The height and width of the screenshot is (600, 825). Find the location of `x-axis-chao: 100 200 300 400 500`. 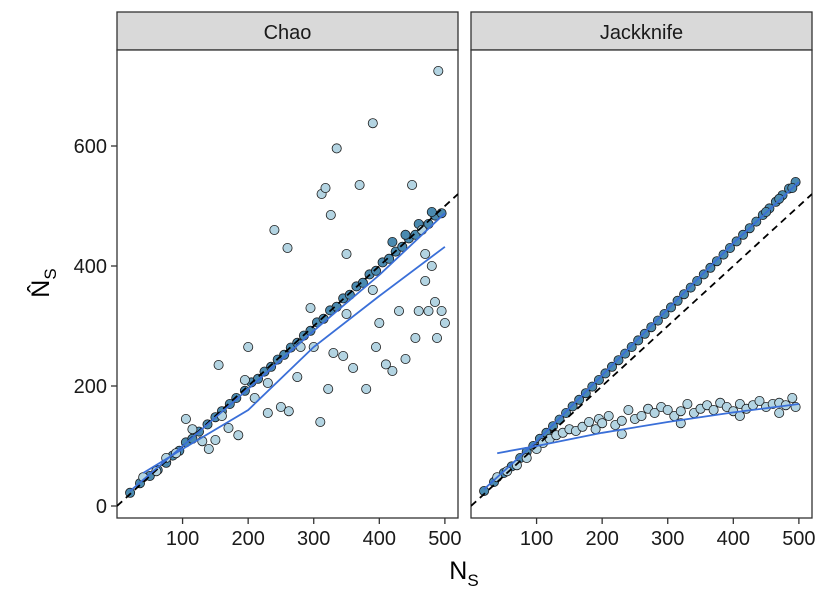

x-axis-chao: 100 200 300 400 500 is located at coordinates (314, 534).